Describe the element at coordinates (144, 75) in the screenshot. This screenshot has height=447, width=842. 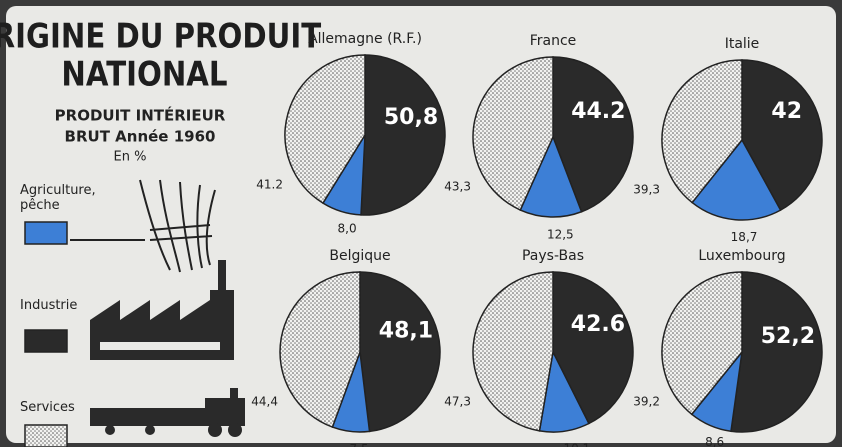
I see `title-line: NATIONAL` at that location.